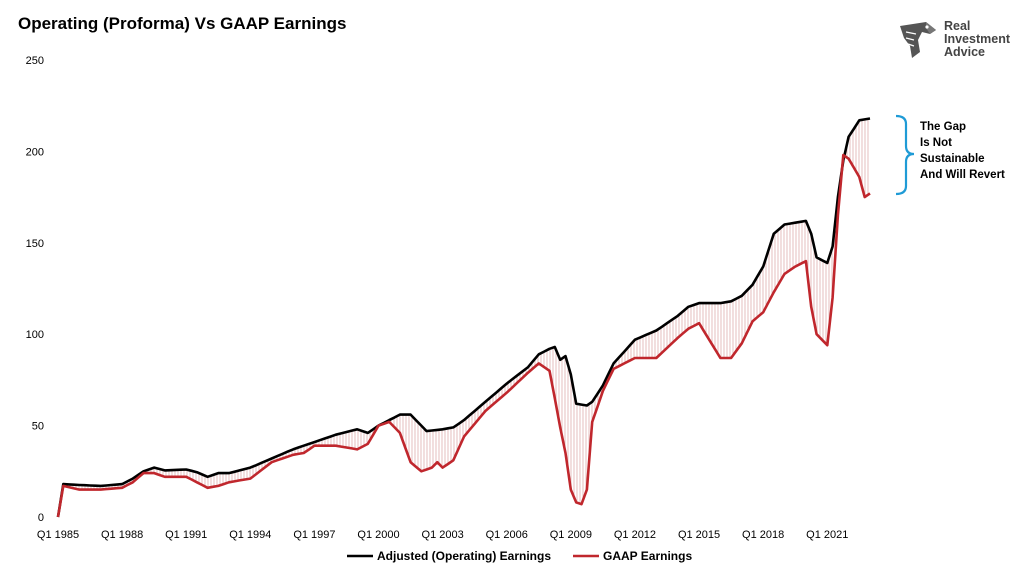 The height and width of the screenshot is (584, 1024). What do you see at coordinates (571, 535) in the screenshot?
I see `x-tick-label: Q1 2009` at bounding box center [571, 535].